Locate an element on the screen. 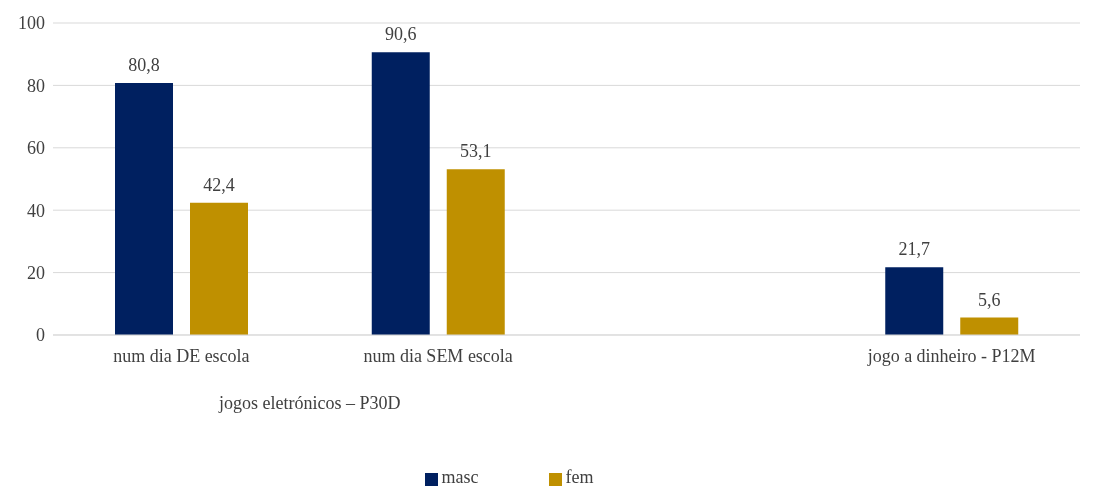 This screenshot has width=1098, height=497. data-label: 53,1 is located at coordinates (476, 151).